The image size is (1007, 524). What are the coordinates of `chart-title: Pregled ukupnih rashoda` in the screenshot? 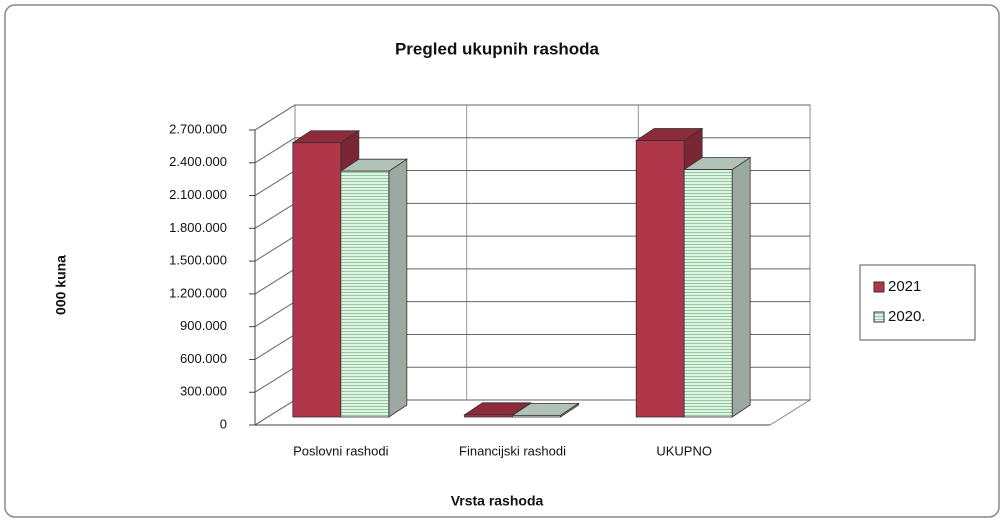 It's located at (497, 48).